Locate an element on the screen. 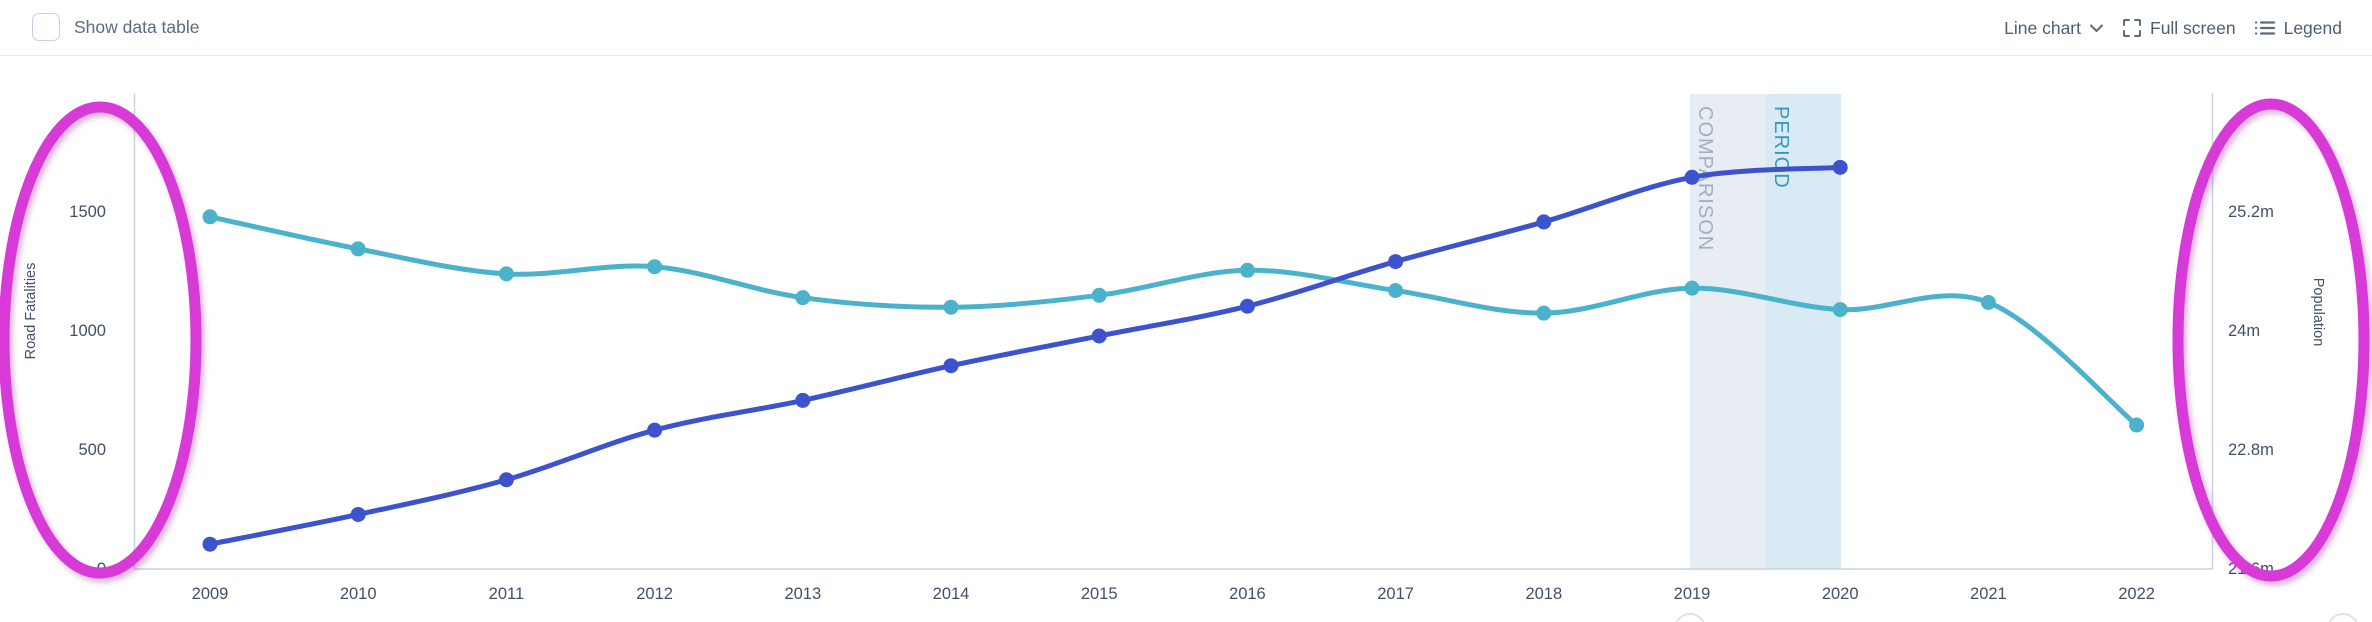 This screenshot has width=2372, height=622. x-axis-tick: 2020 is located at coordinates (1840, 594).